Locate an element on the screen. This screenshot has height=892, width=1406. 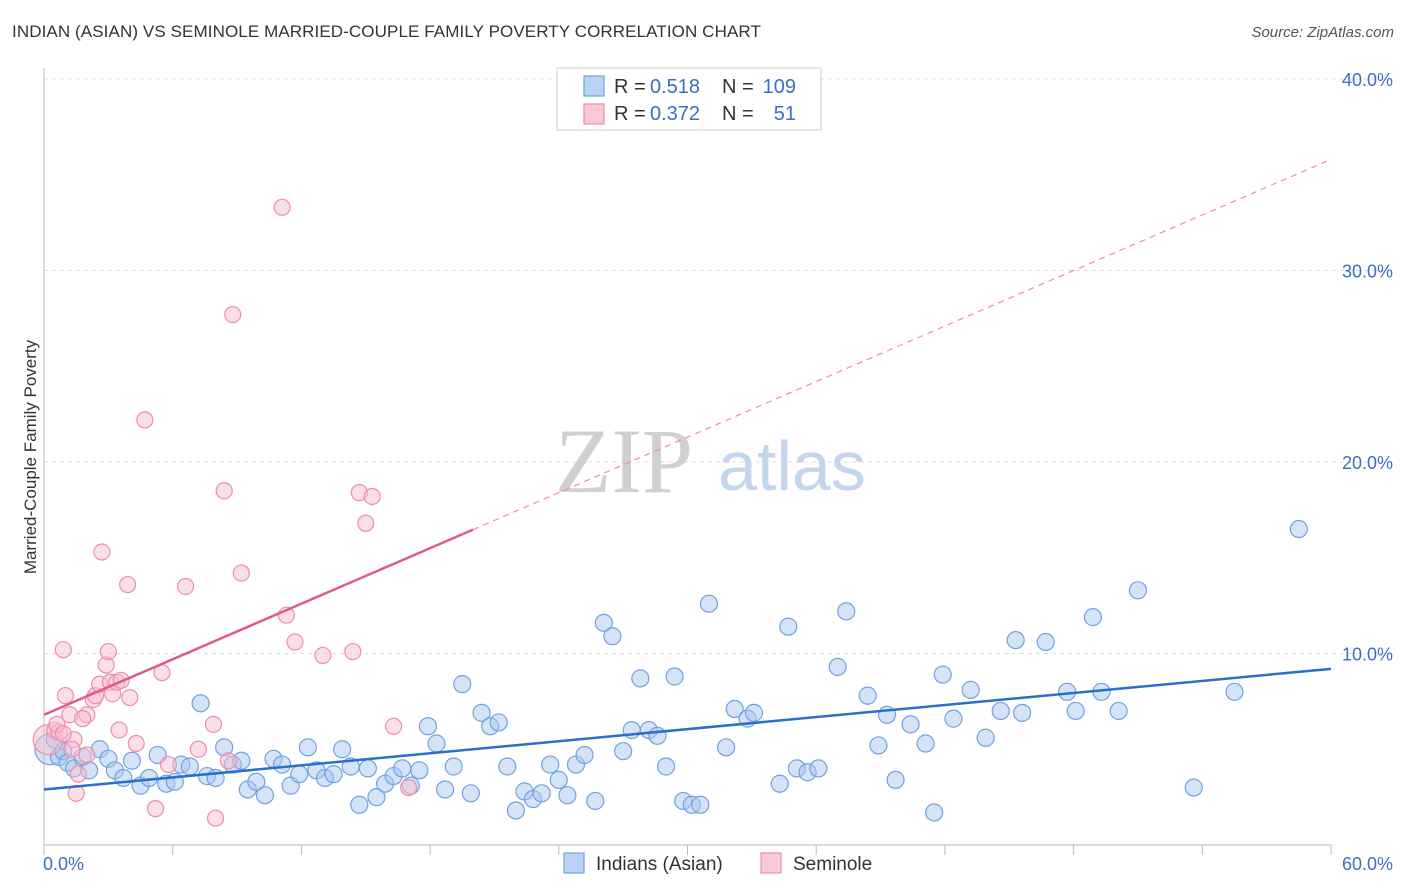
watermark-zip: ZIP is located at coordinates (624, 461).